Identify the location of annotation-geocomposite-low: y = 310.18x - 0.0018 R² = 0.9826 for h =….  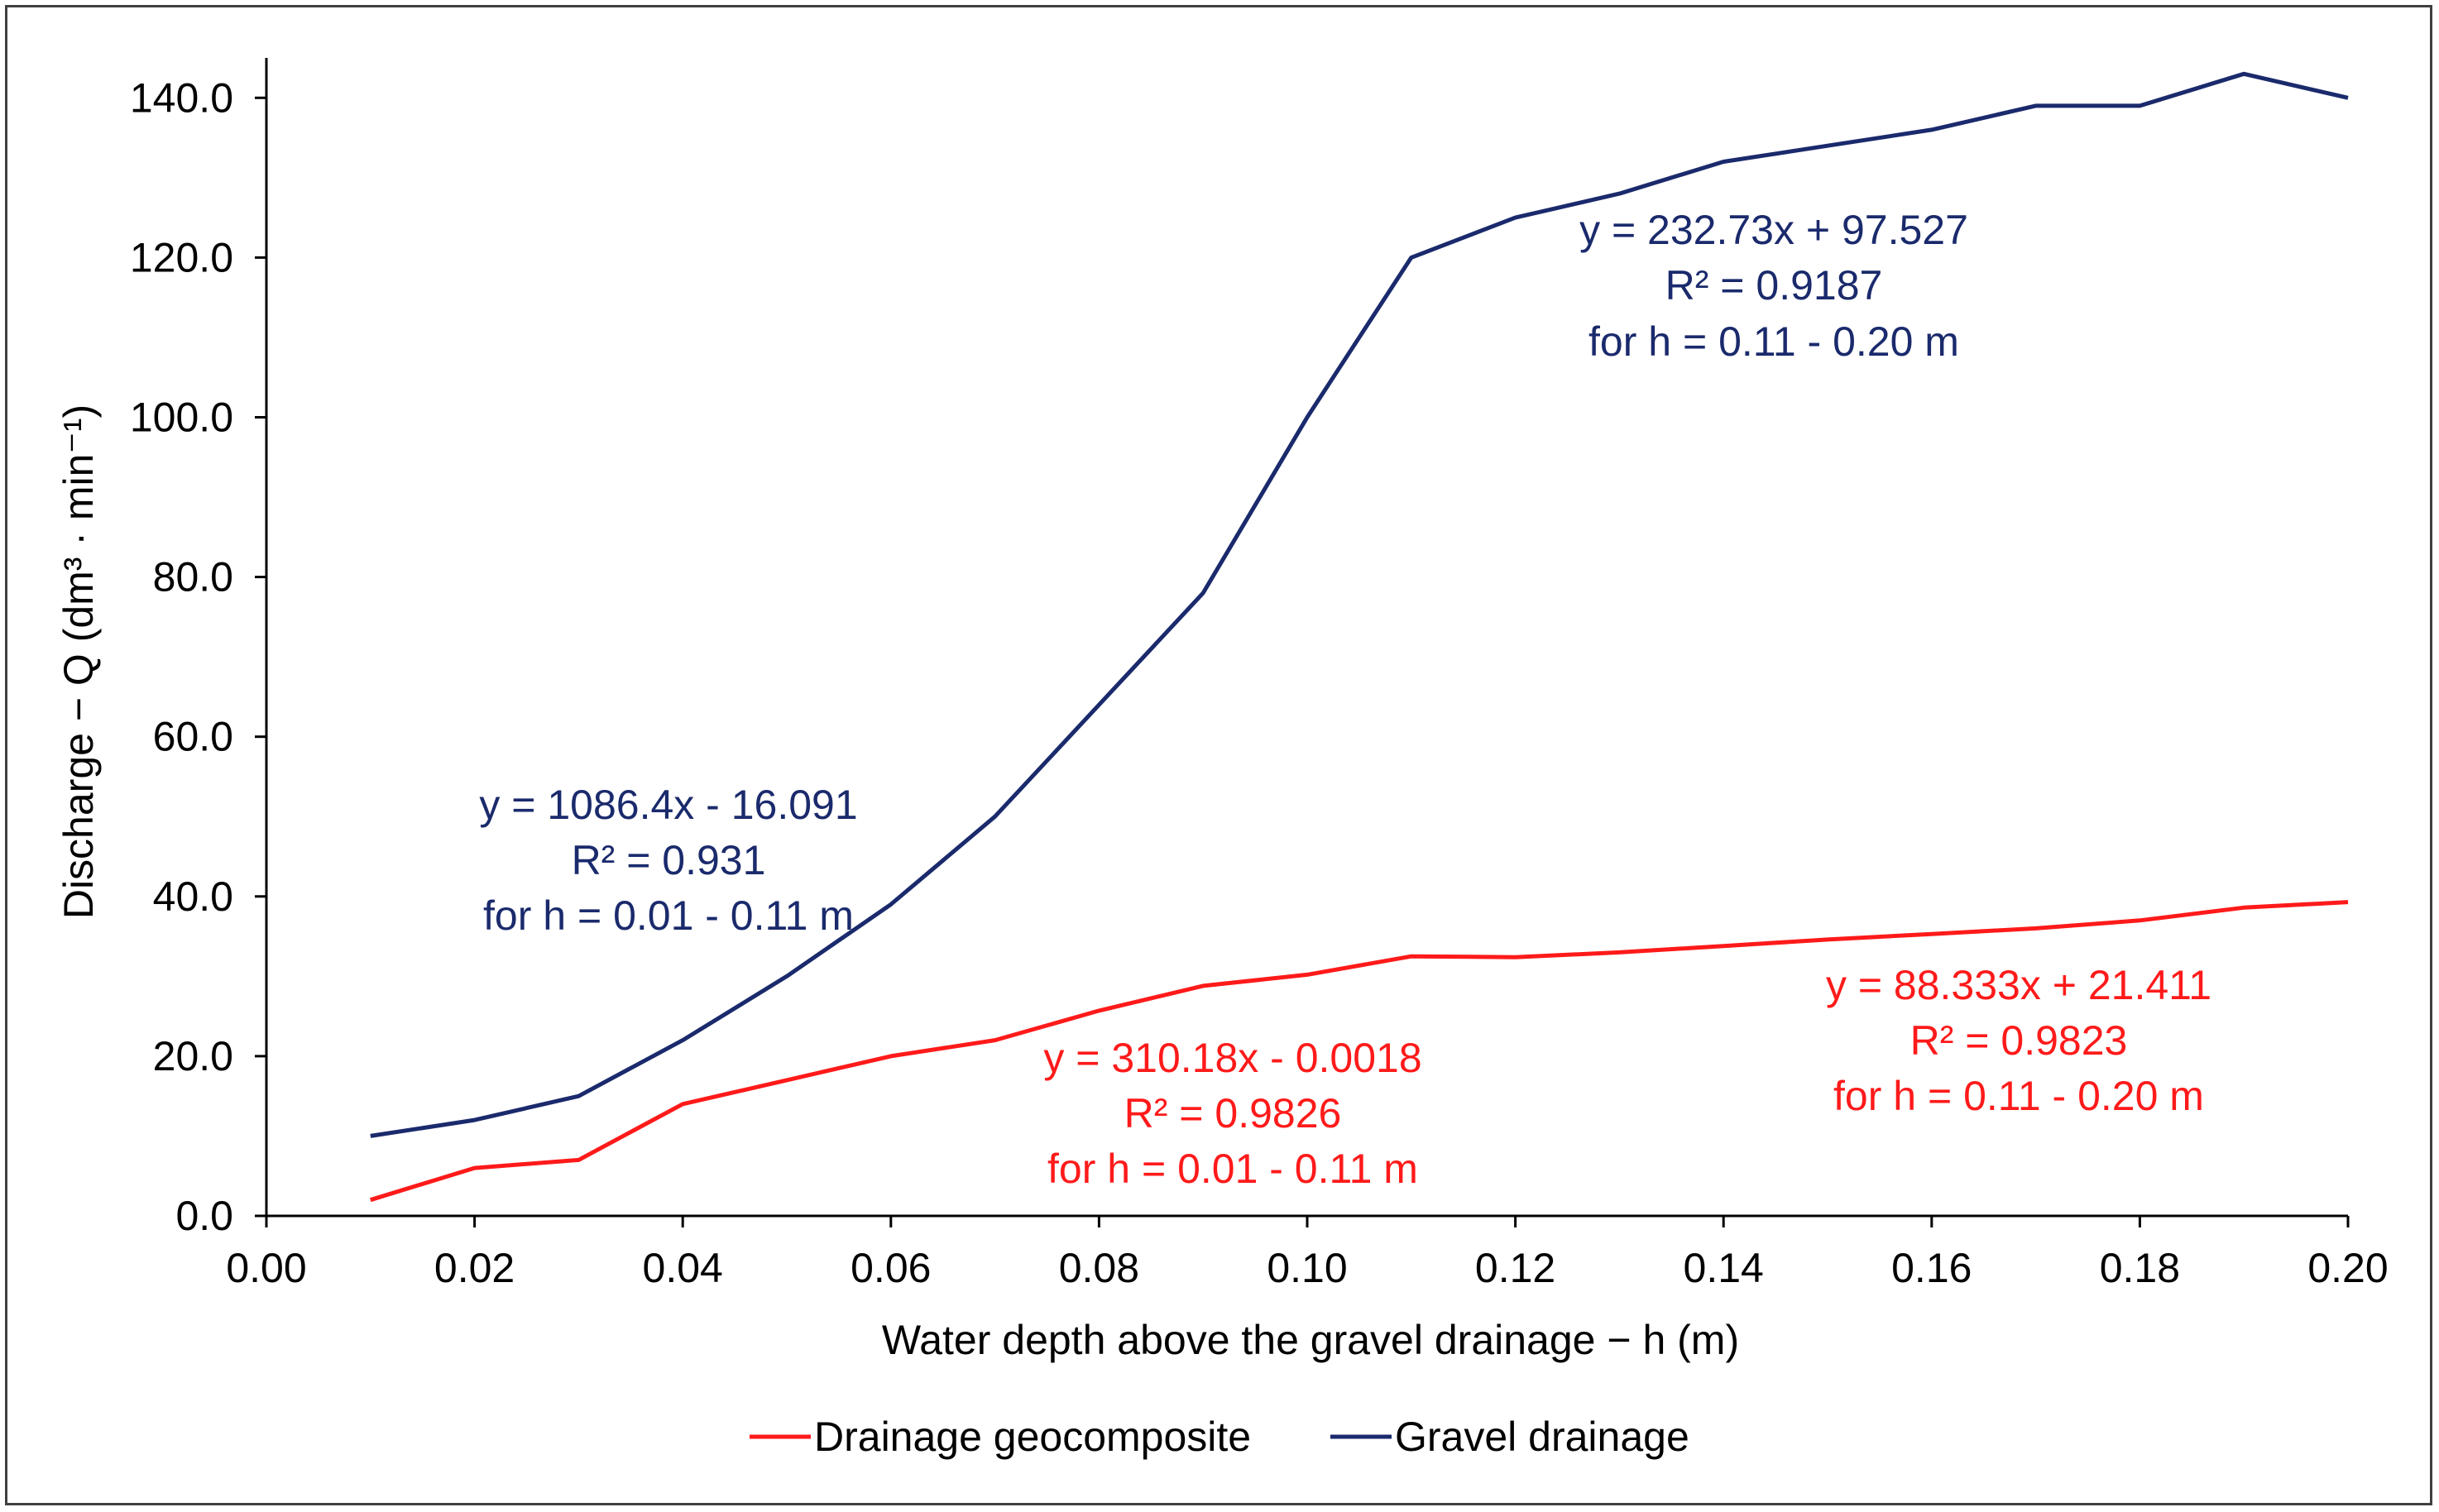
(1232, 1113).